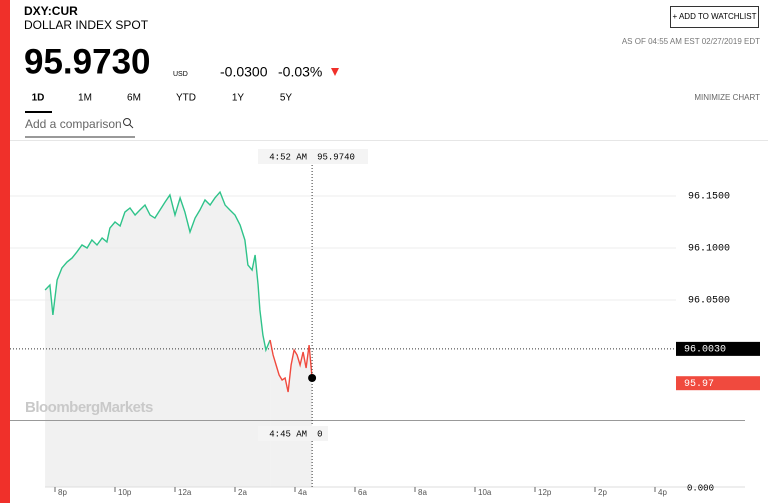  Describe the element at coordinates (300, 72) in the screenshot. I see `change-pct: -0.03%` at that location.